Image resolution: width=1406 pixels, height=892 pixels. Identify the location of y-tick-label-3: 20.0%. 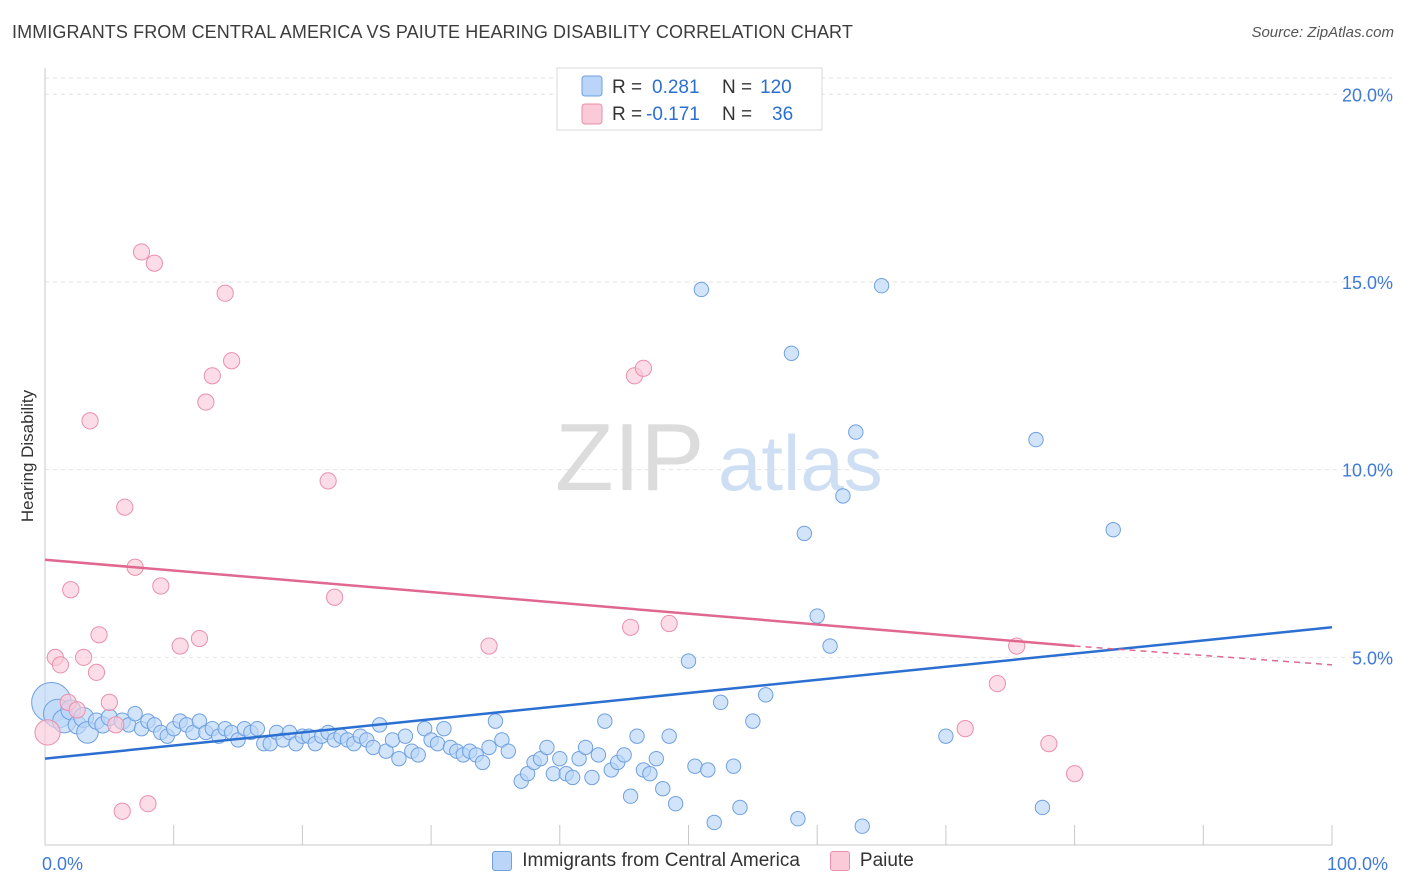
(1367, 95).